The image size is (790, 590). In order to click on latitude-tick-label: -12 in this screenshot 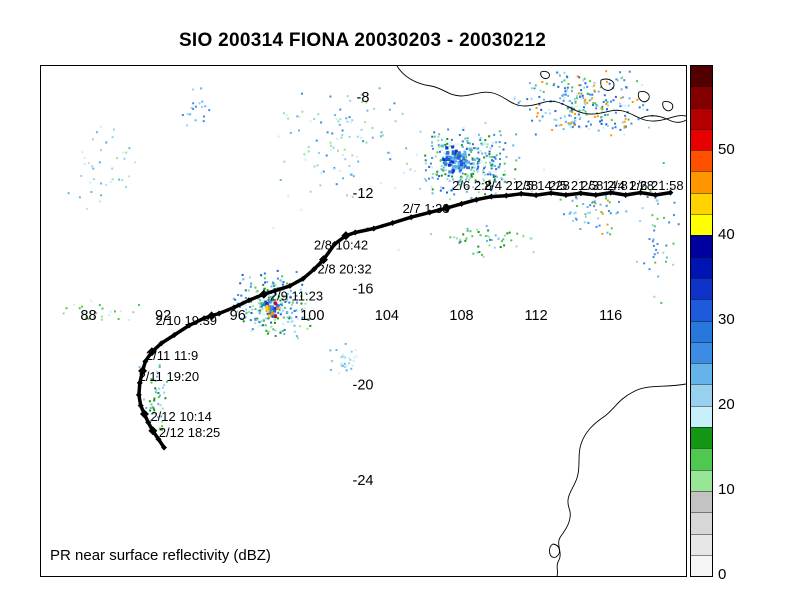, I will do `click(363, 194)`.